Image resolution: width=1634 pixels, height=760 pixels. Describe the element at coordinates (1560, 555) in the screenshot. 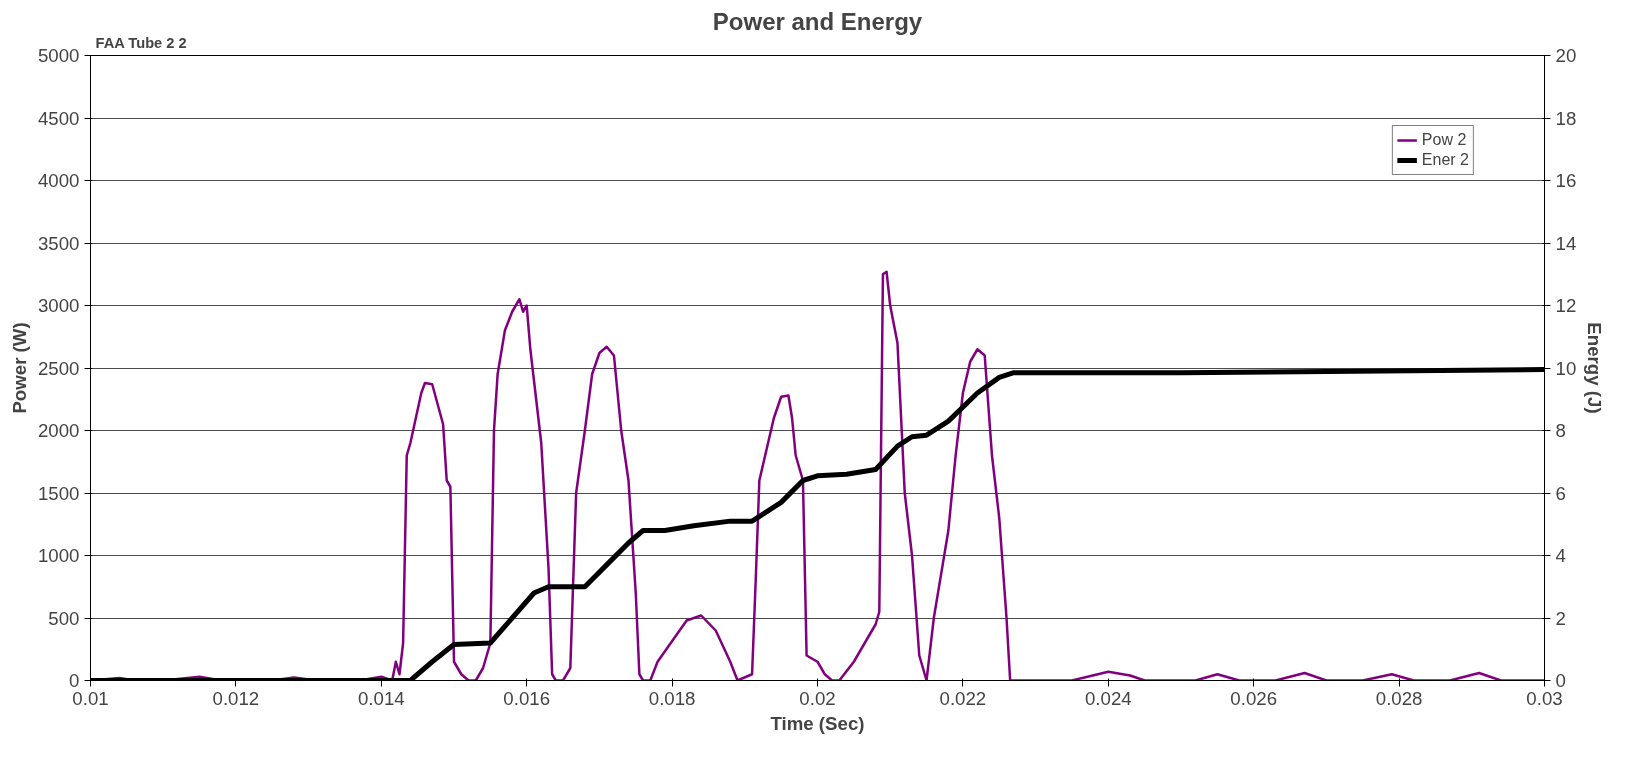

I see `y2-tick-label: 4` at that location.